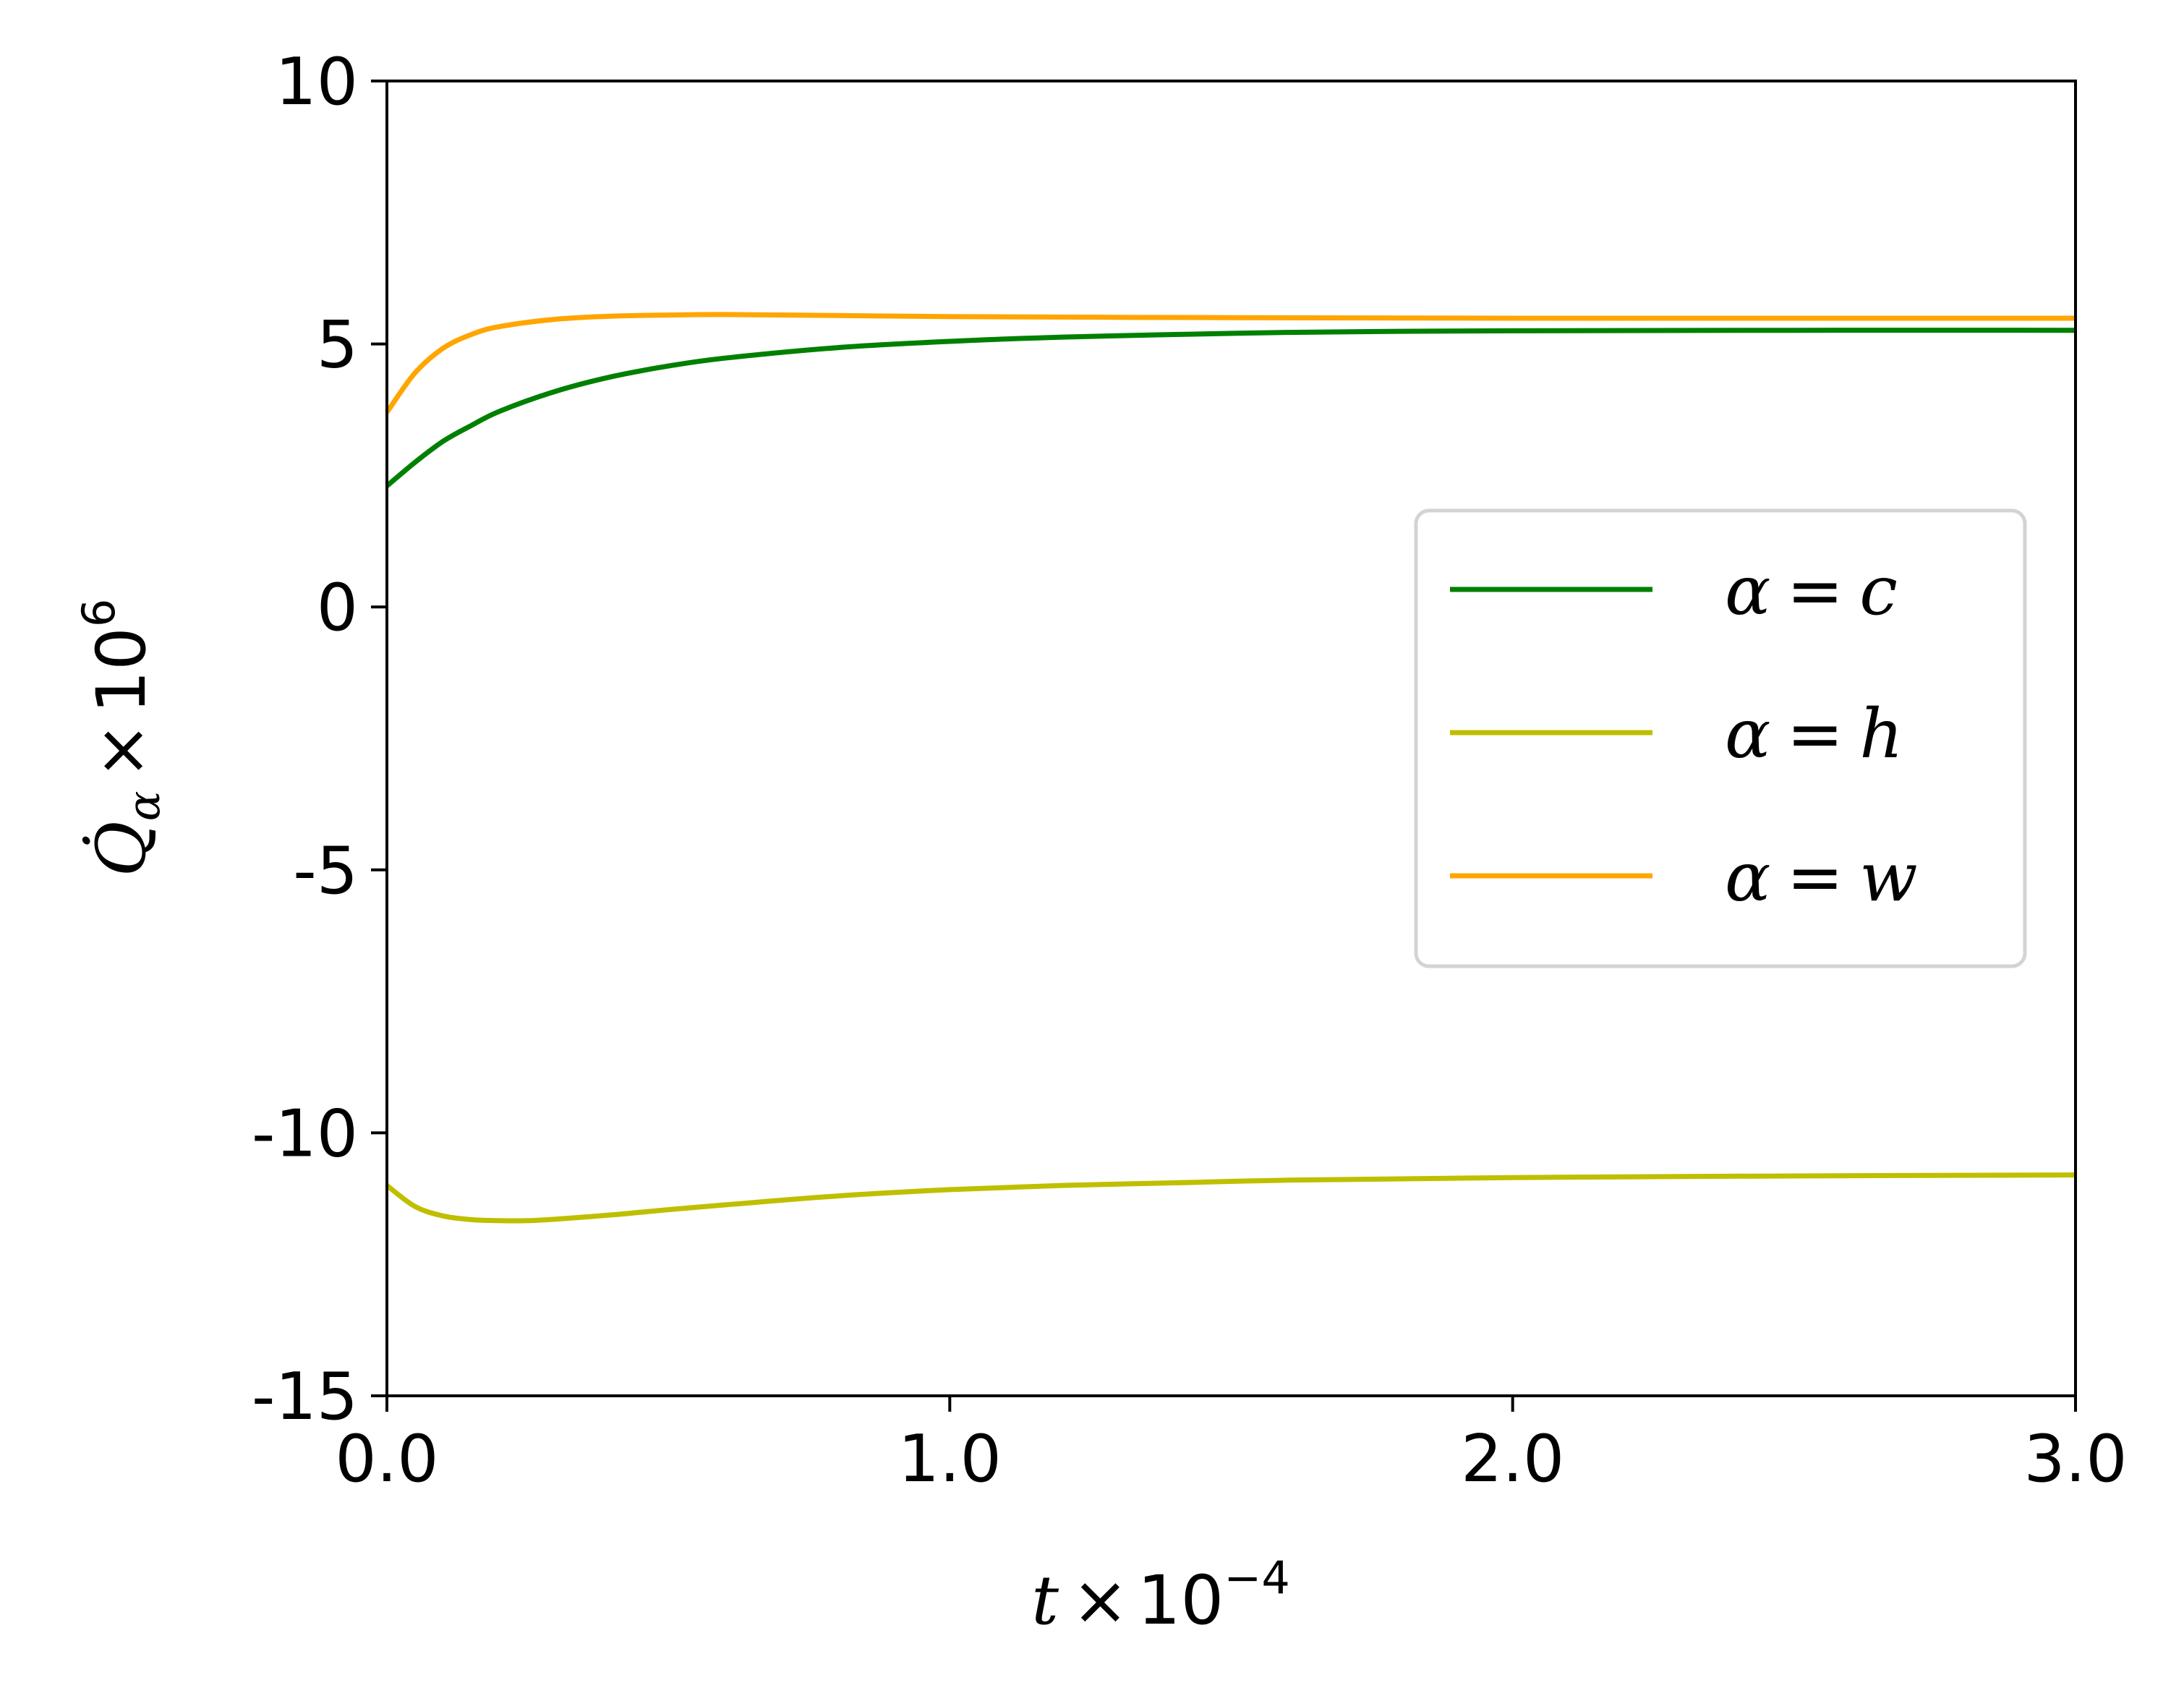 This screenshot has height=1688, width=2184. Describe the element at coordinates (386, 1459) in the screenshot. I see `x-tick-label: 0.0` at that location.